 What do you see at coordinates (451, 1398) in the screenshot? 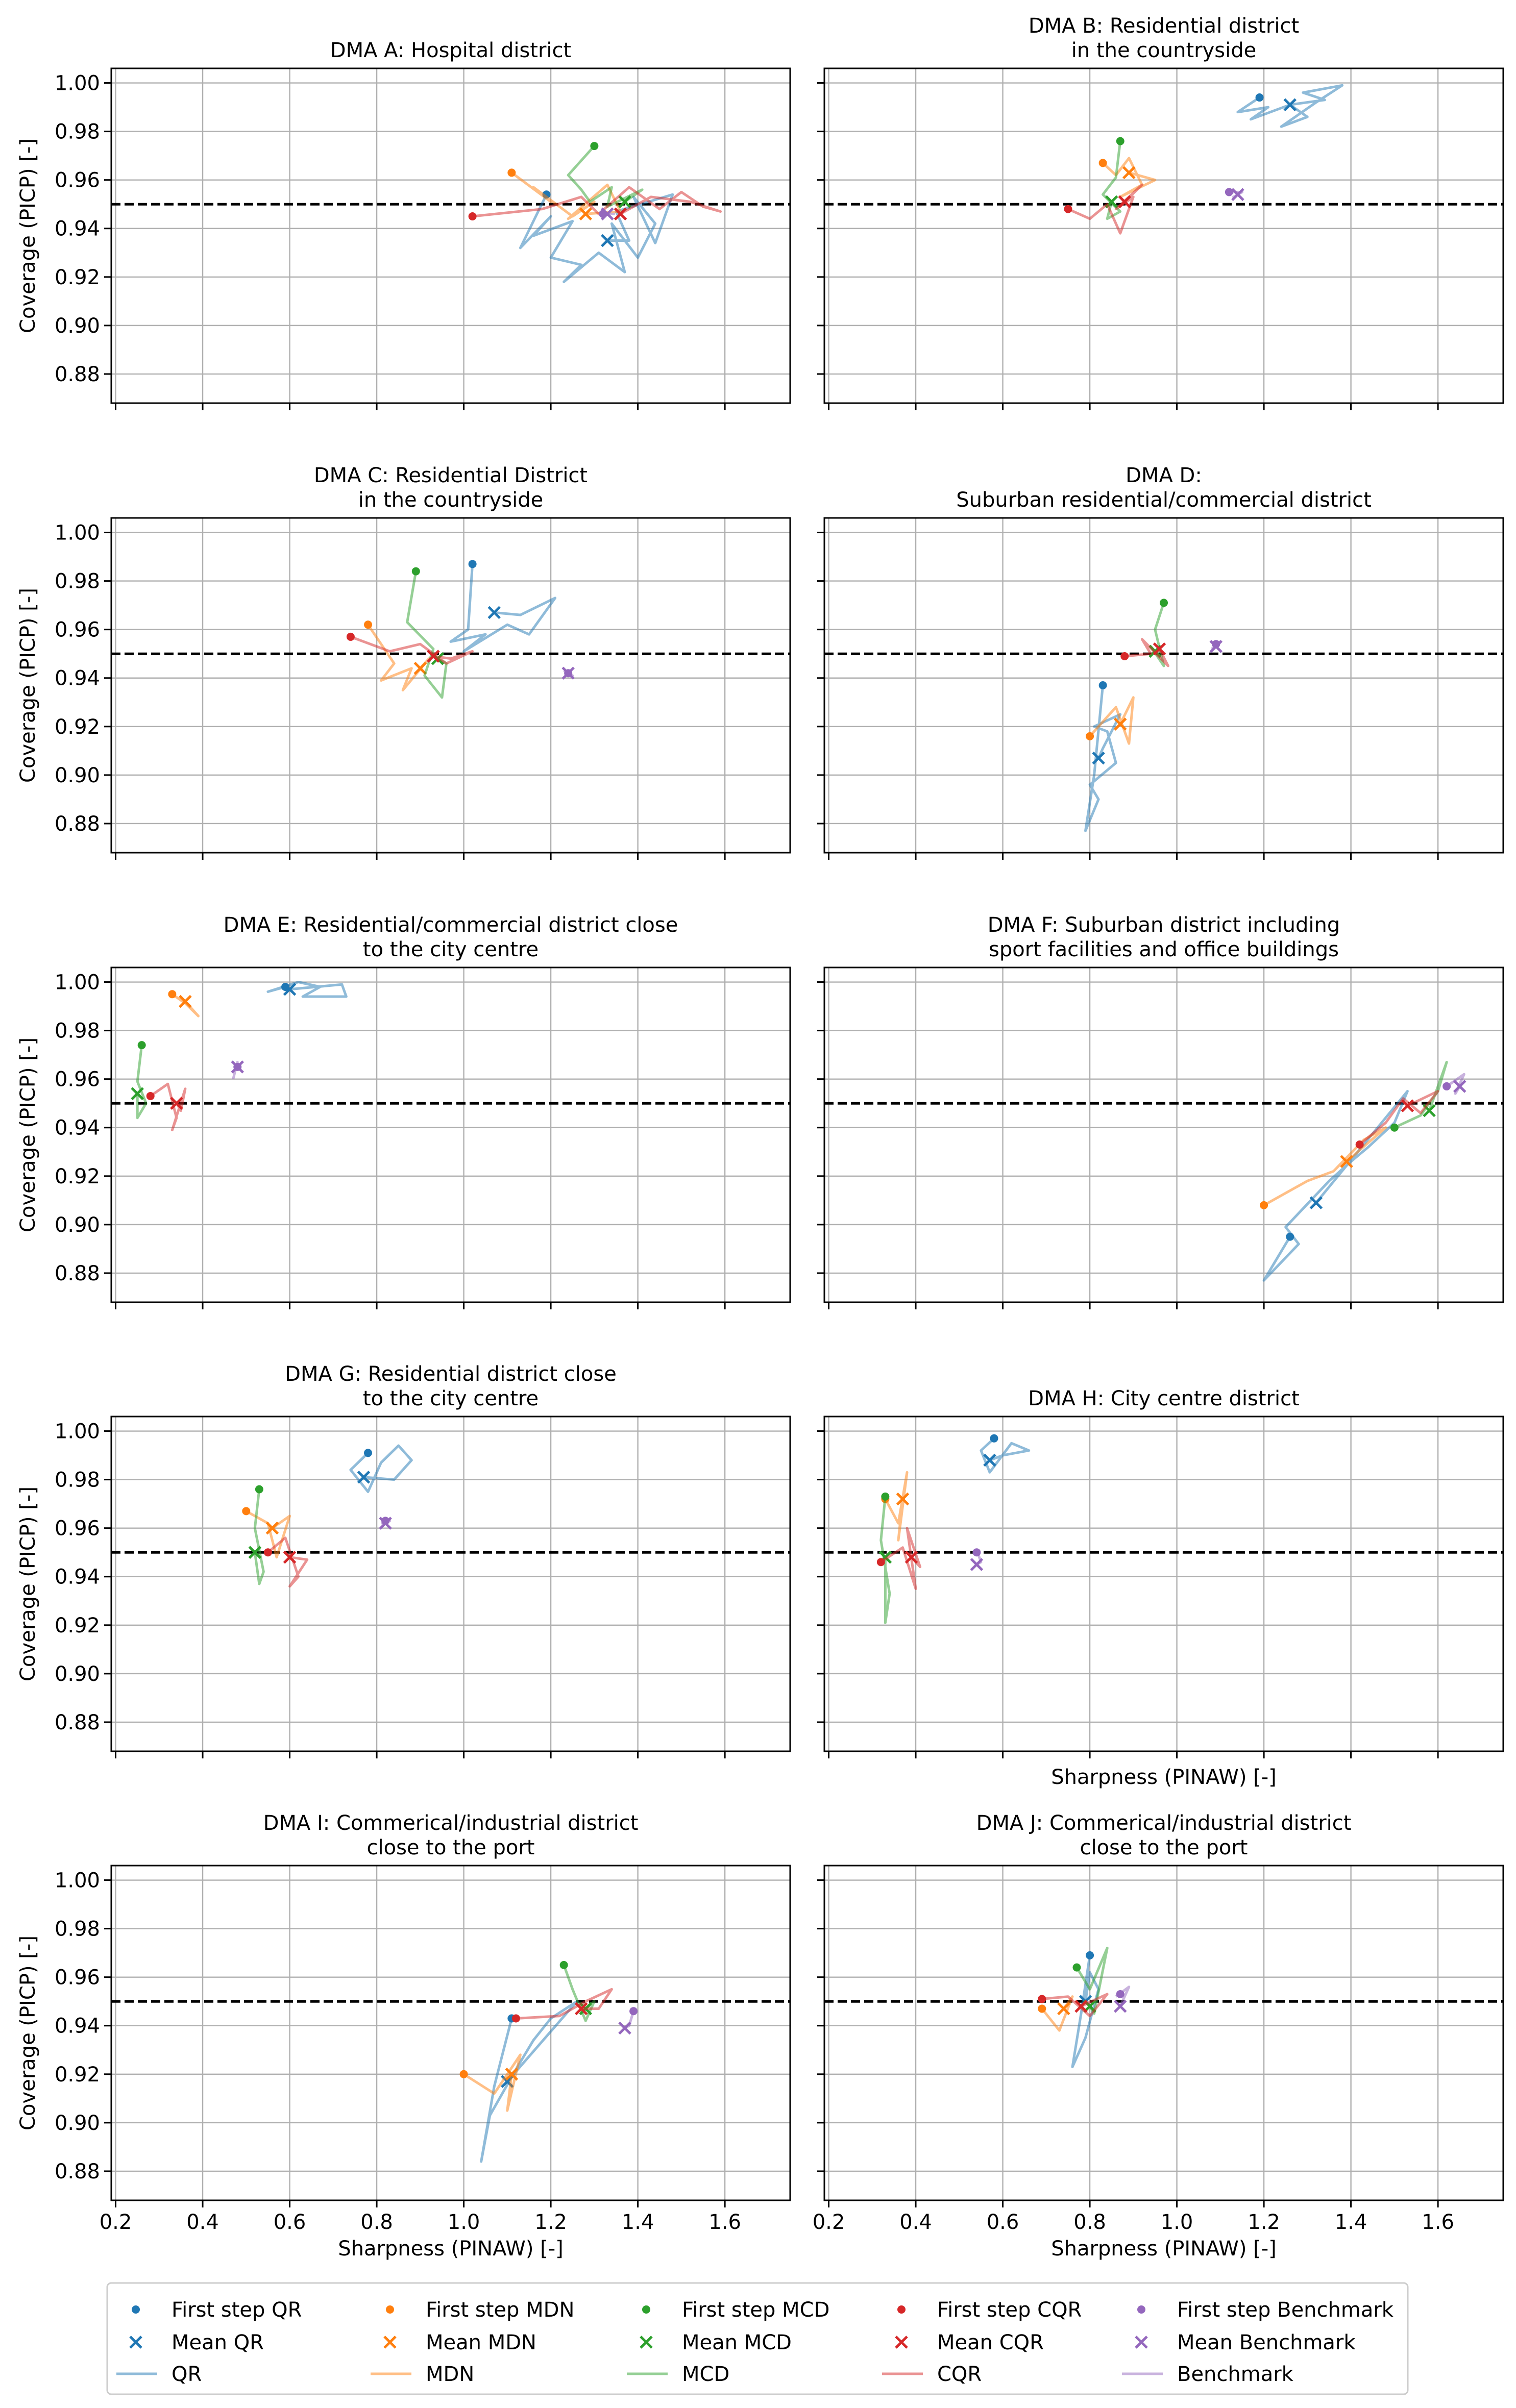
I see `panel-title-line: to the city centre` at bounding box center [451, 1398].